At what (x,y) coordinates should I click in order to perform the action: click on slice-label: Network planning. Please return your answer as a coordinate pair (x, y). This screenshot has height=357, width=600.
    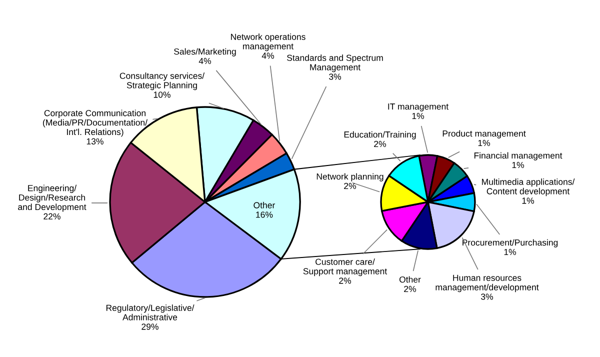
    Looking at the image, I should click on (350, 177).